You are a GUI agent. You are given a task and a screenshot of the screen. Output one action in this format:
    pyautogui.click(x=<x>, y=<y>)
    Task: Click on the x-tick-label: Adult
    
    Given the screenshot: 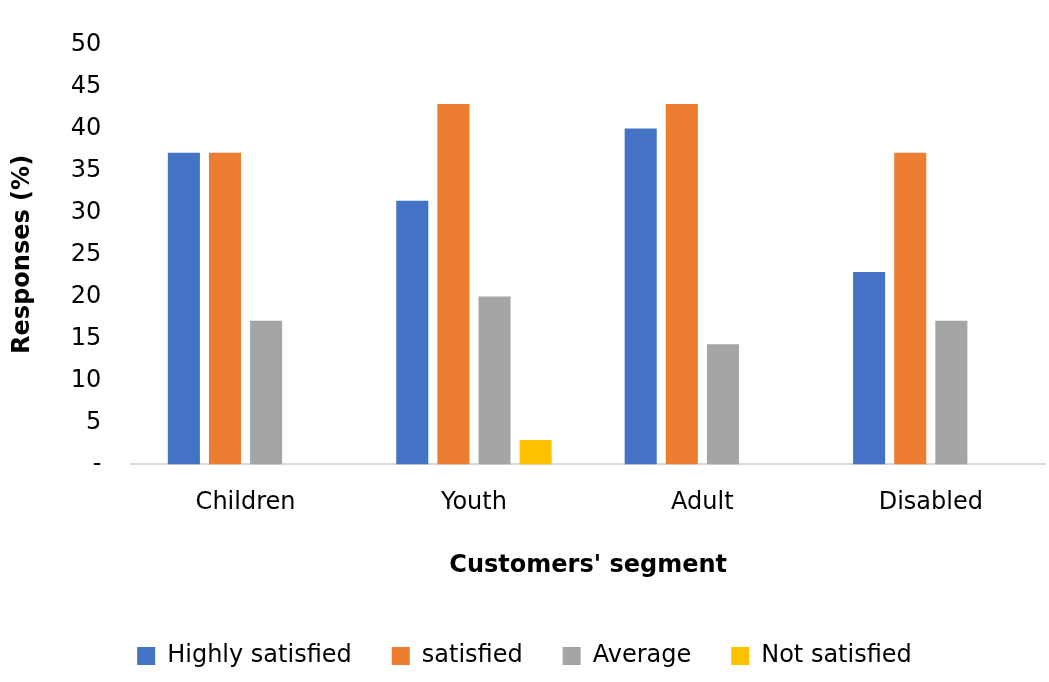 What is the action you would take?
    pyautogui.click(x=702, y=501)
    